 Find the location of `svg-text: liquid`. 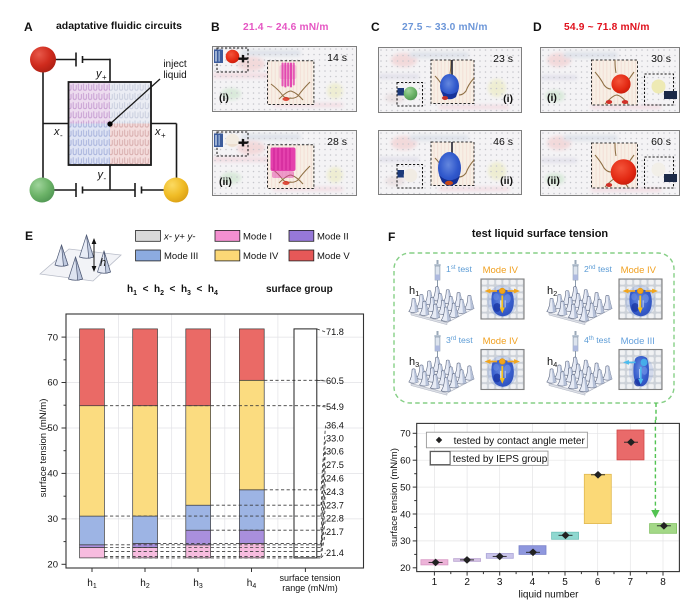

svg-text: liquid is located at coordinates (174, 75).